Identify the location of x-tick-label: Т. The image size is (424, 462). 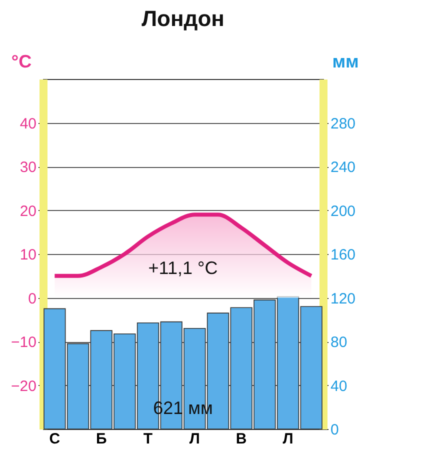
(148, 439).